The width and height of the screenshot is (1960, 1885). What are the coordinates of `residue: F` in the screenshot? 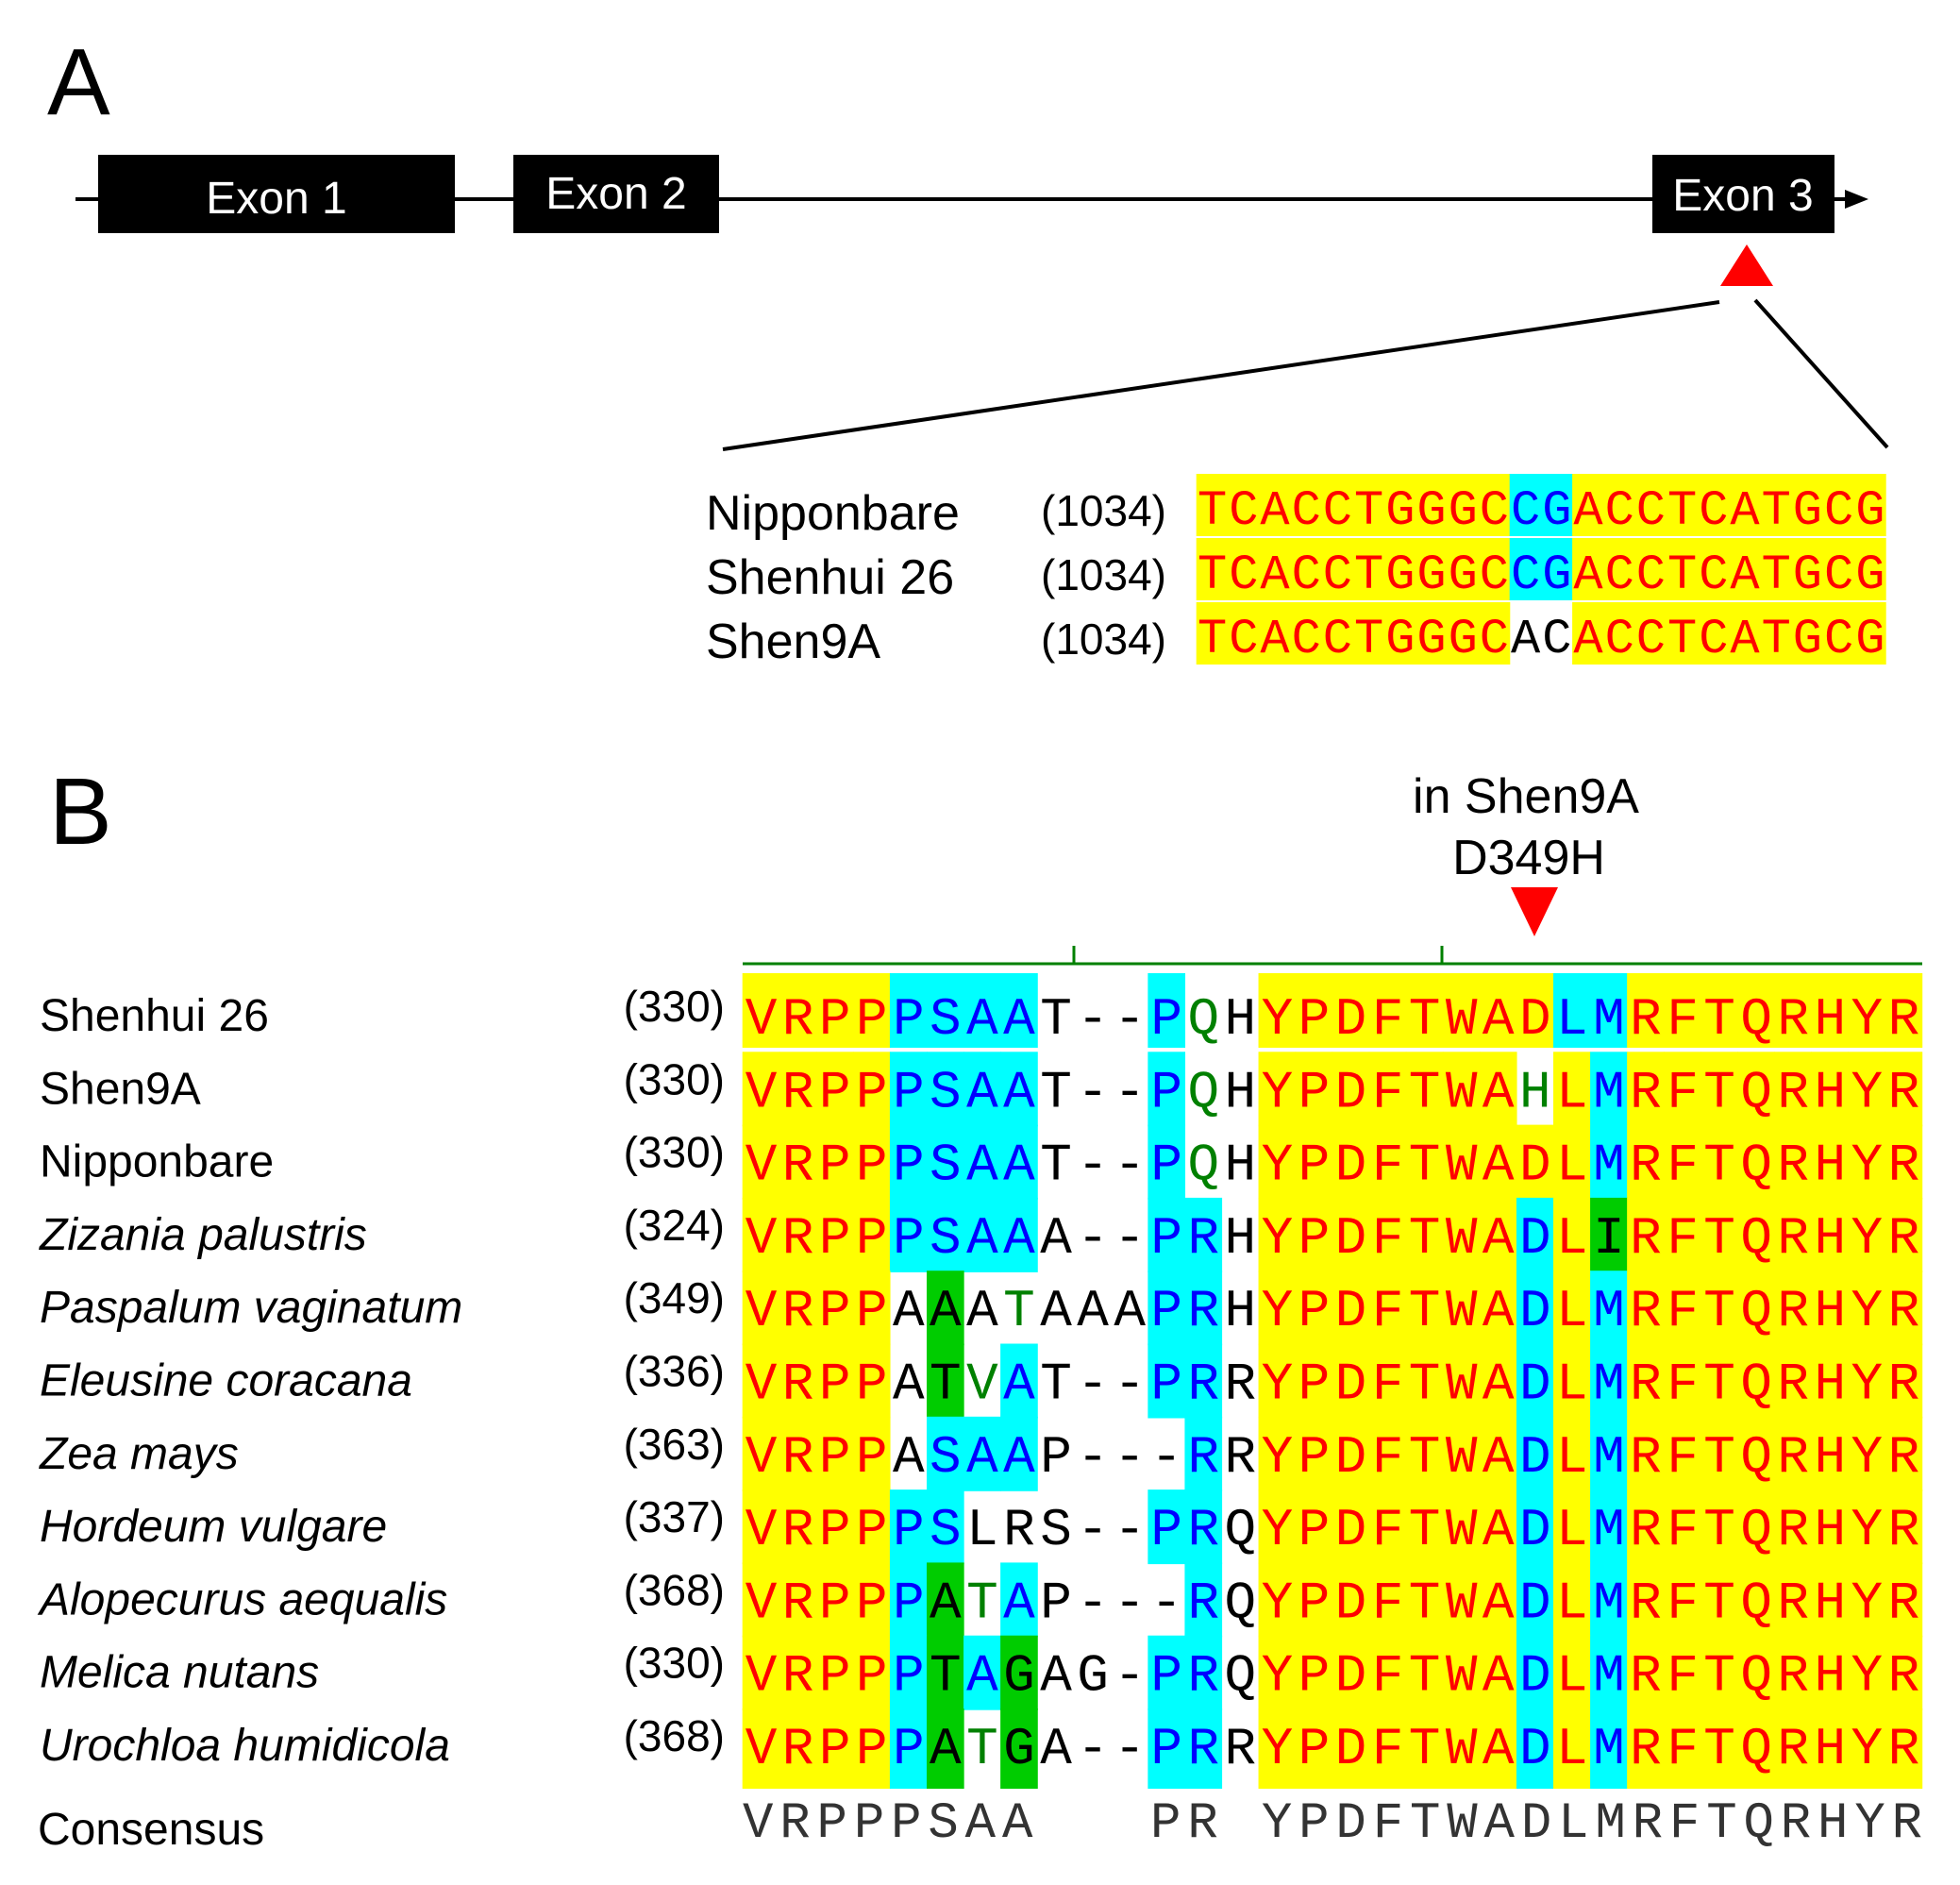 It's located at (1388, 1603).